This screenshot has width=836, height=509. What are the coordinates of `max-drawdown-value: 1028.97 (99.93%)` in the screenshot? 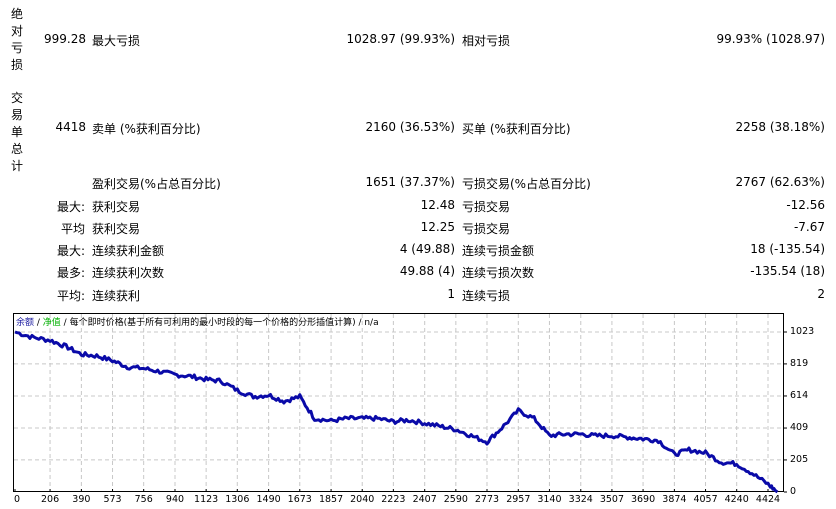 It's located at (400, 39).